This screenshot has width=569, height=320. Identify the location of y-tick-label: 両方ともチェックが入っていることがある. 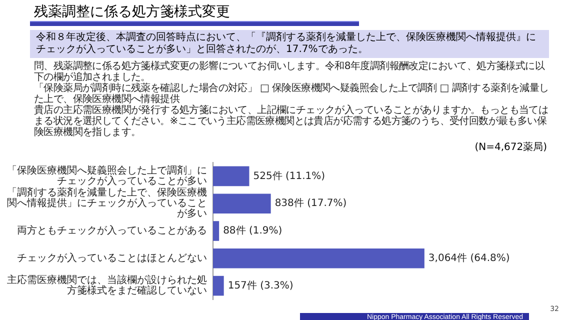
(112, 230).